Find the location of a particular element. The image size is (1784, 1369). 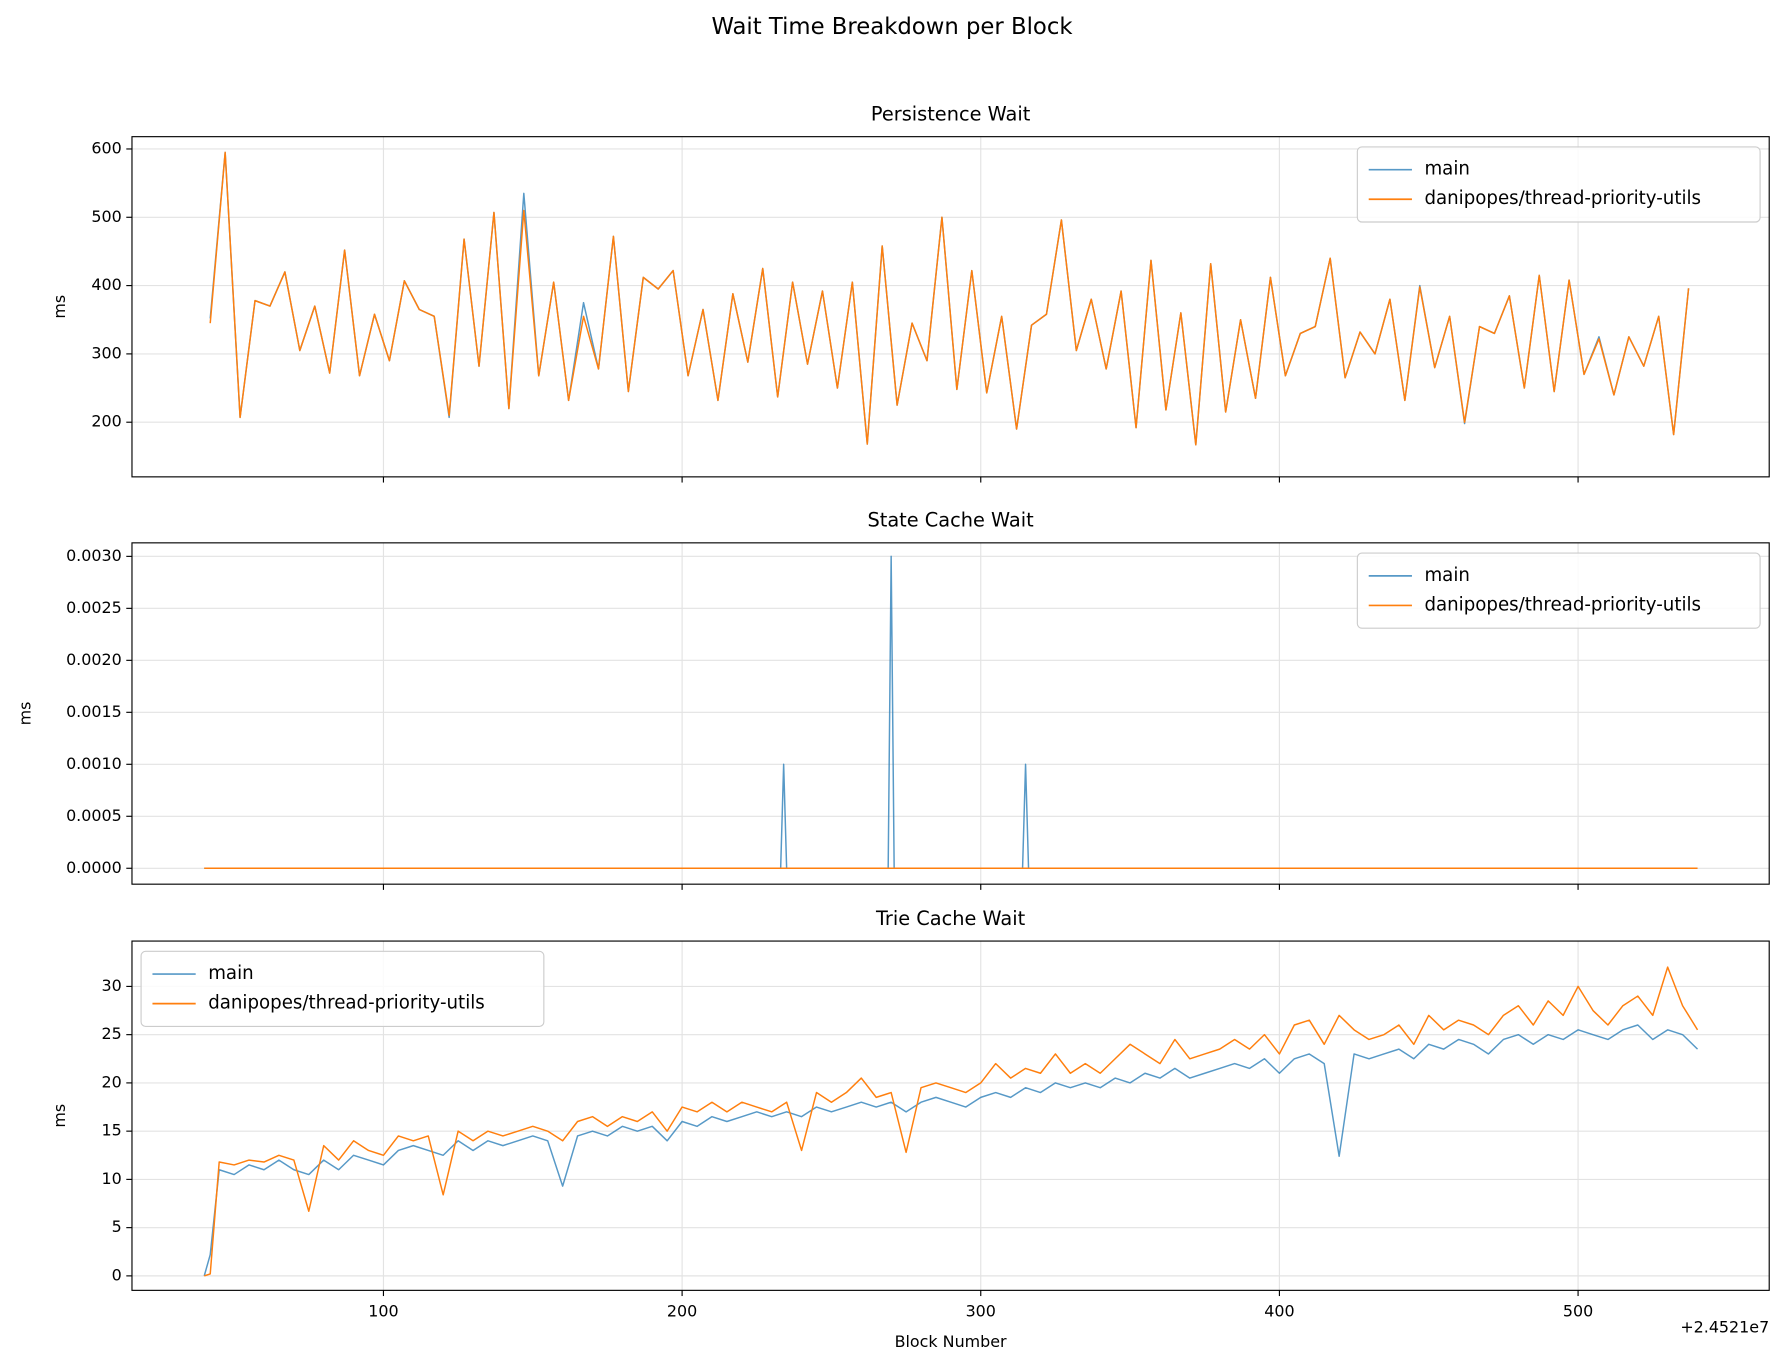

axes-title: Persistence Wait is located at coordinates (951, 114).